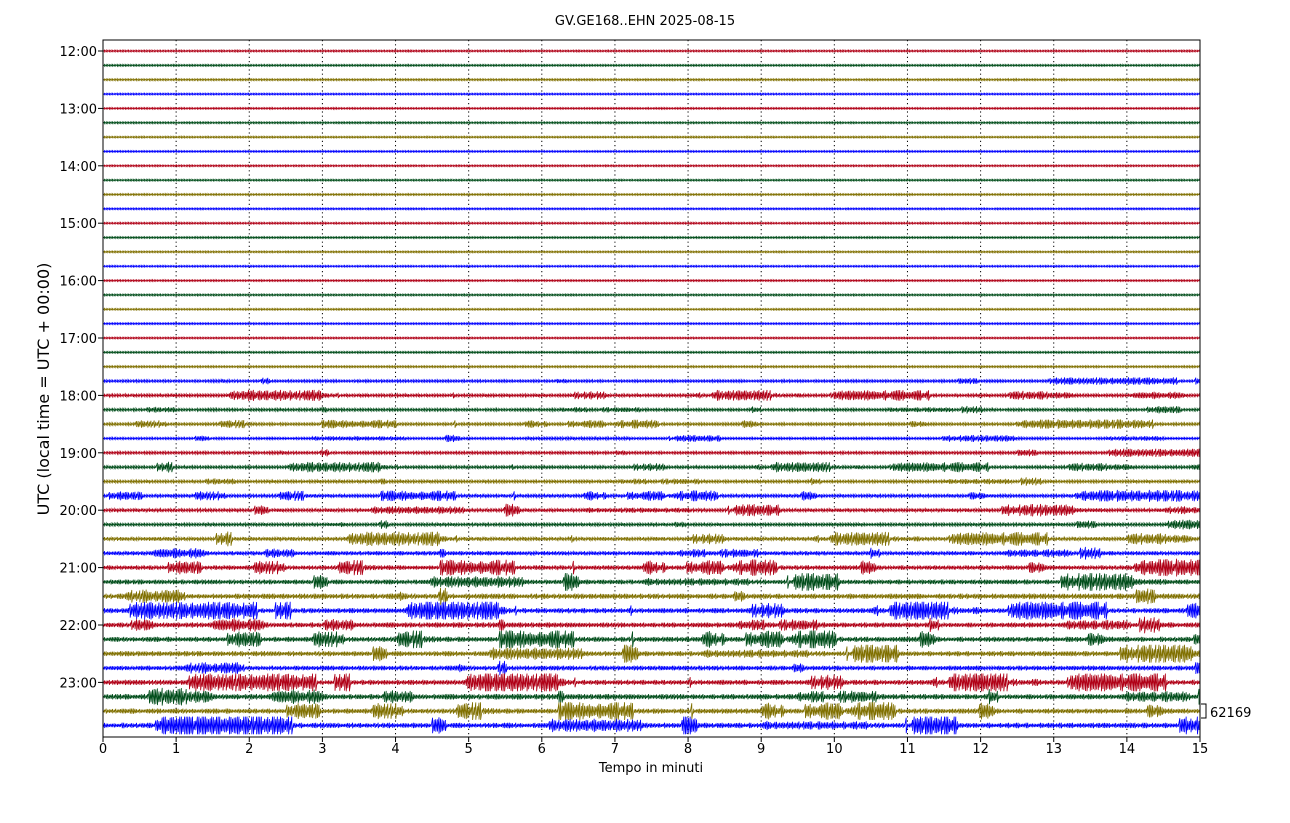 This screenshot has height=823, width=1290. Describe the element at coordinates (645, 21) in the screenshot. I see `chart-title: GV.GE168..EHN 2025-08-15` at that location.